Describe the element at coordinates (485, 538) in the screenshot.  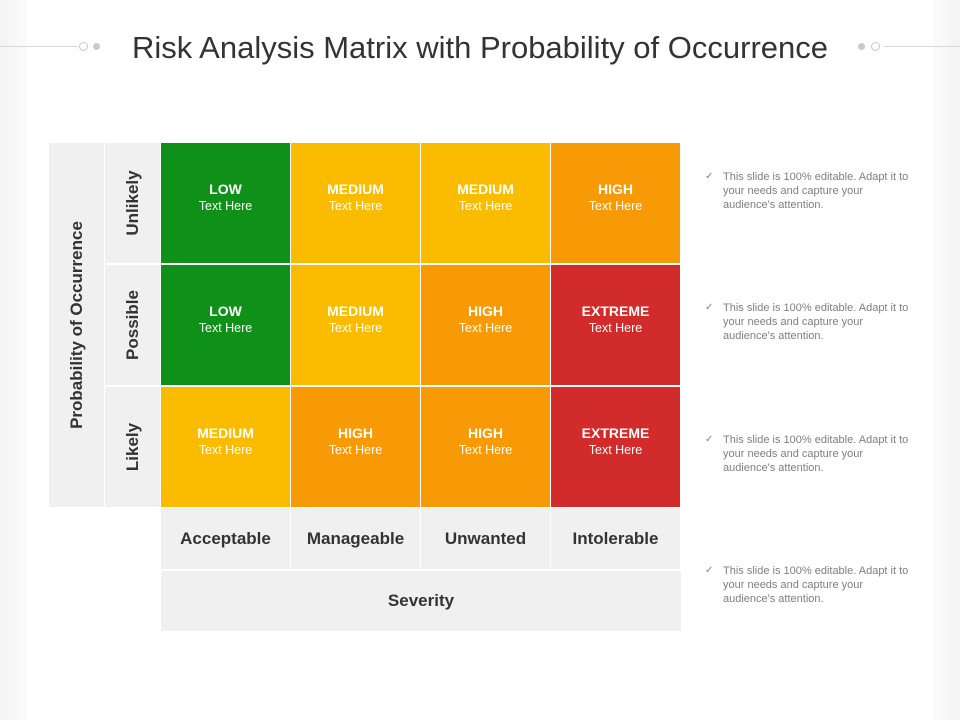
I see `col-label-unwanted: Unwanted` at that location.